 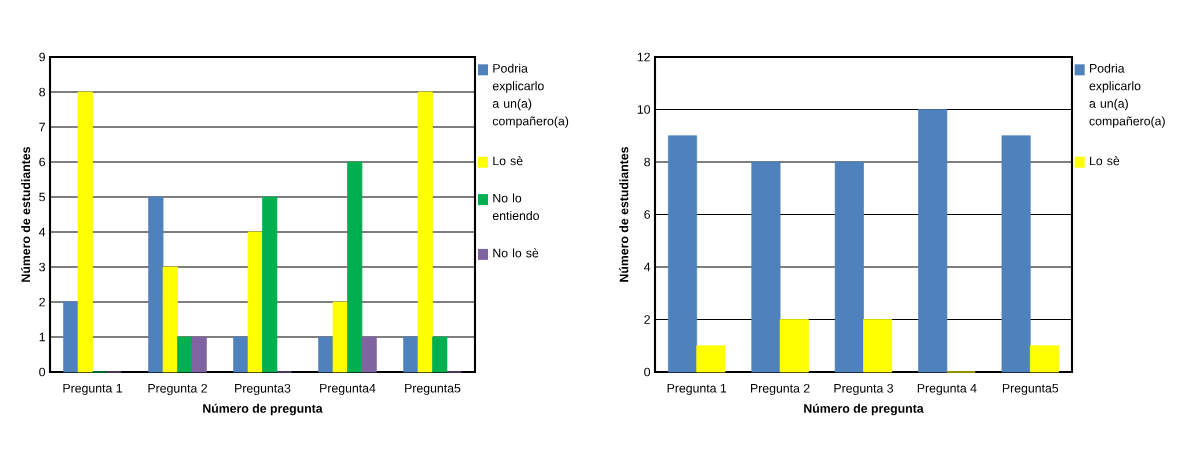 I want to click on y-tick-label: 12, so click(x=643, y=57).